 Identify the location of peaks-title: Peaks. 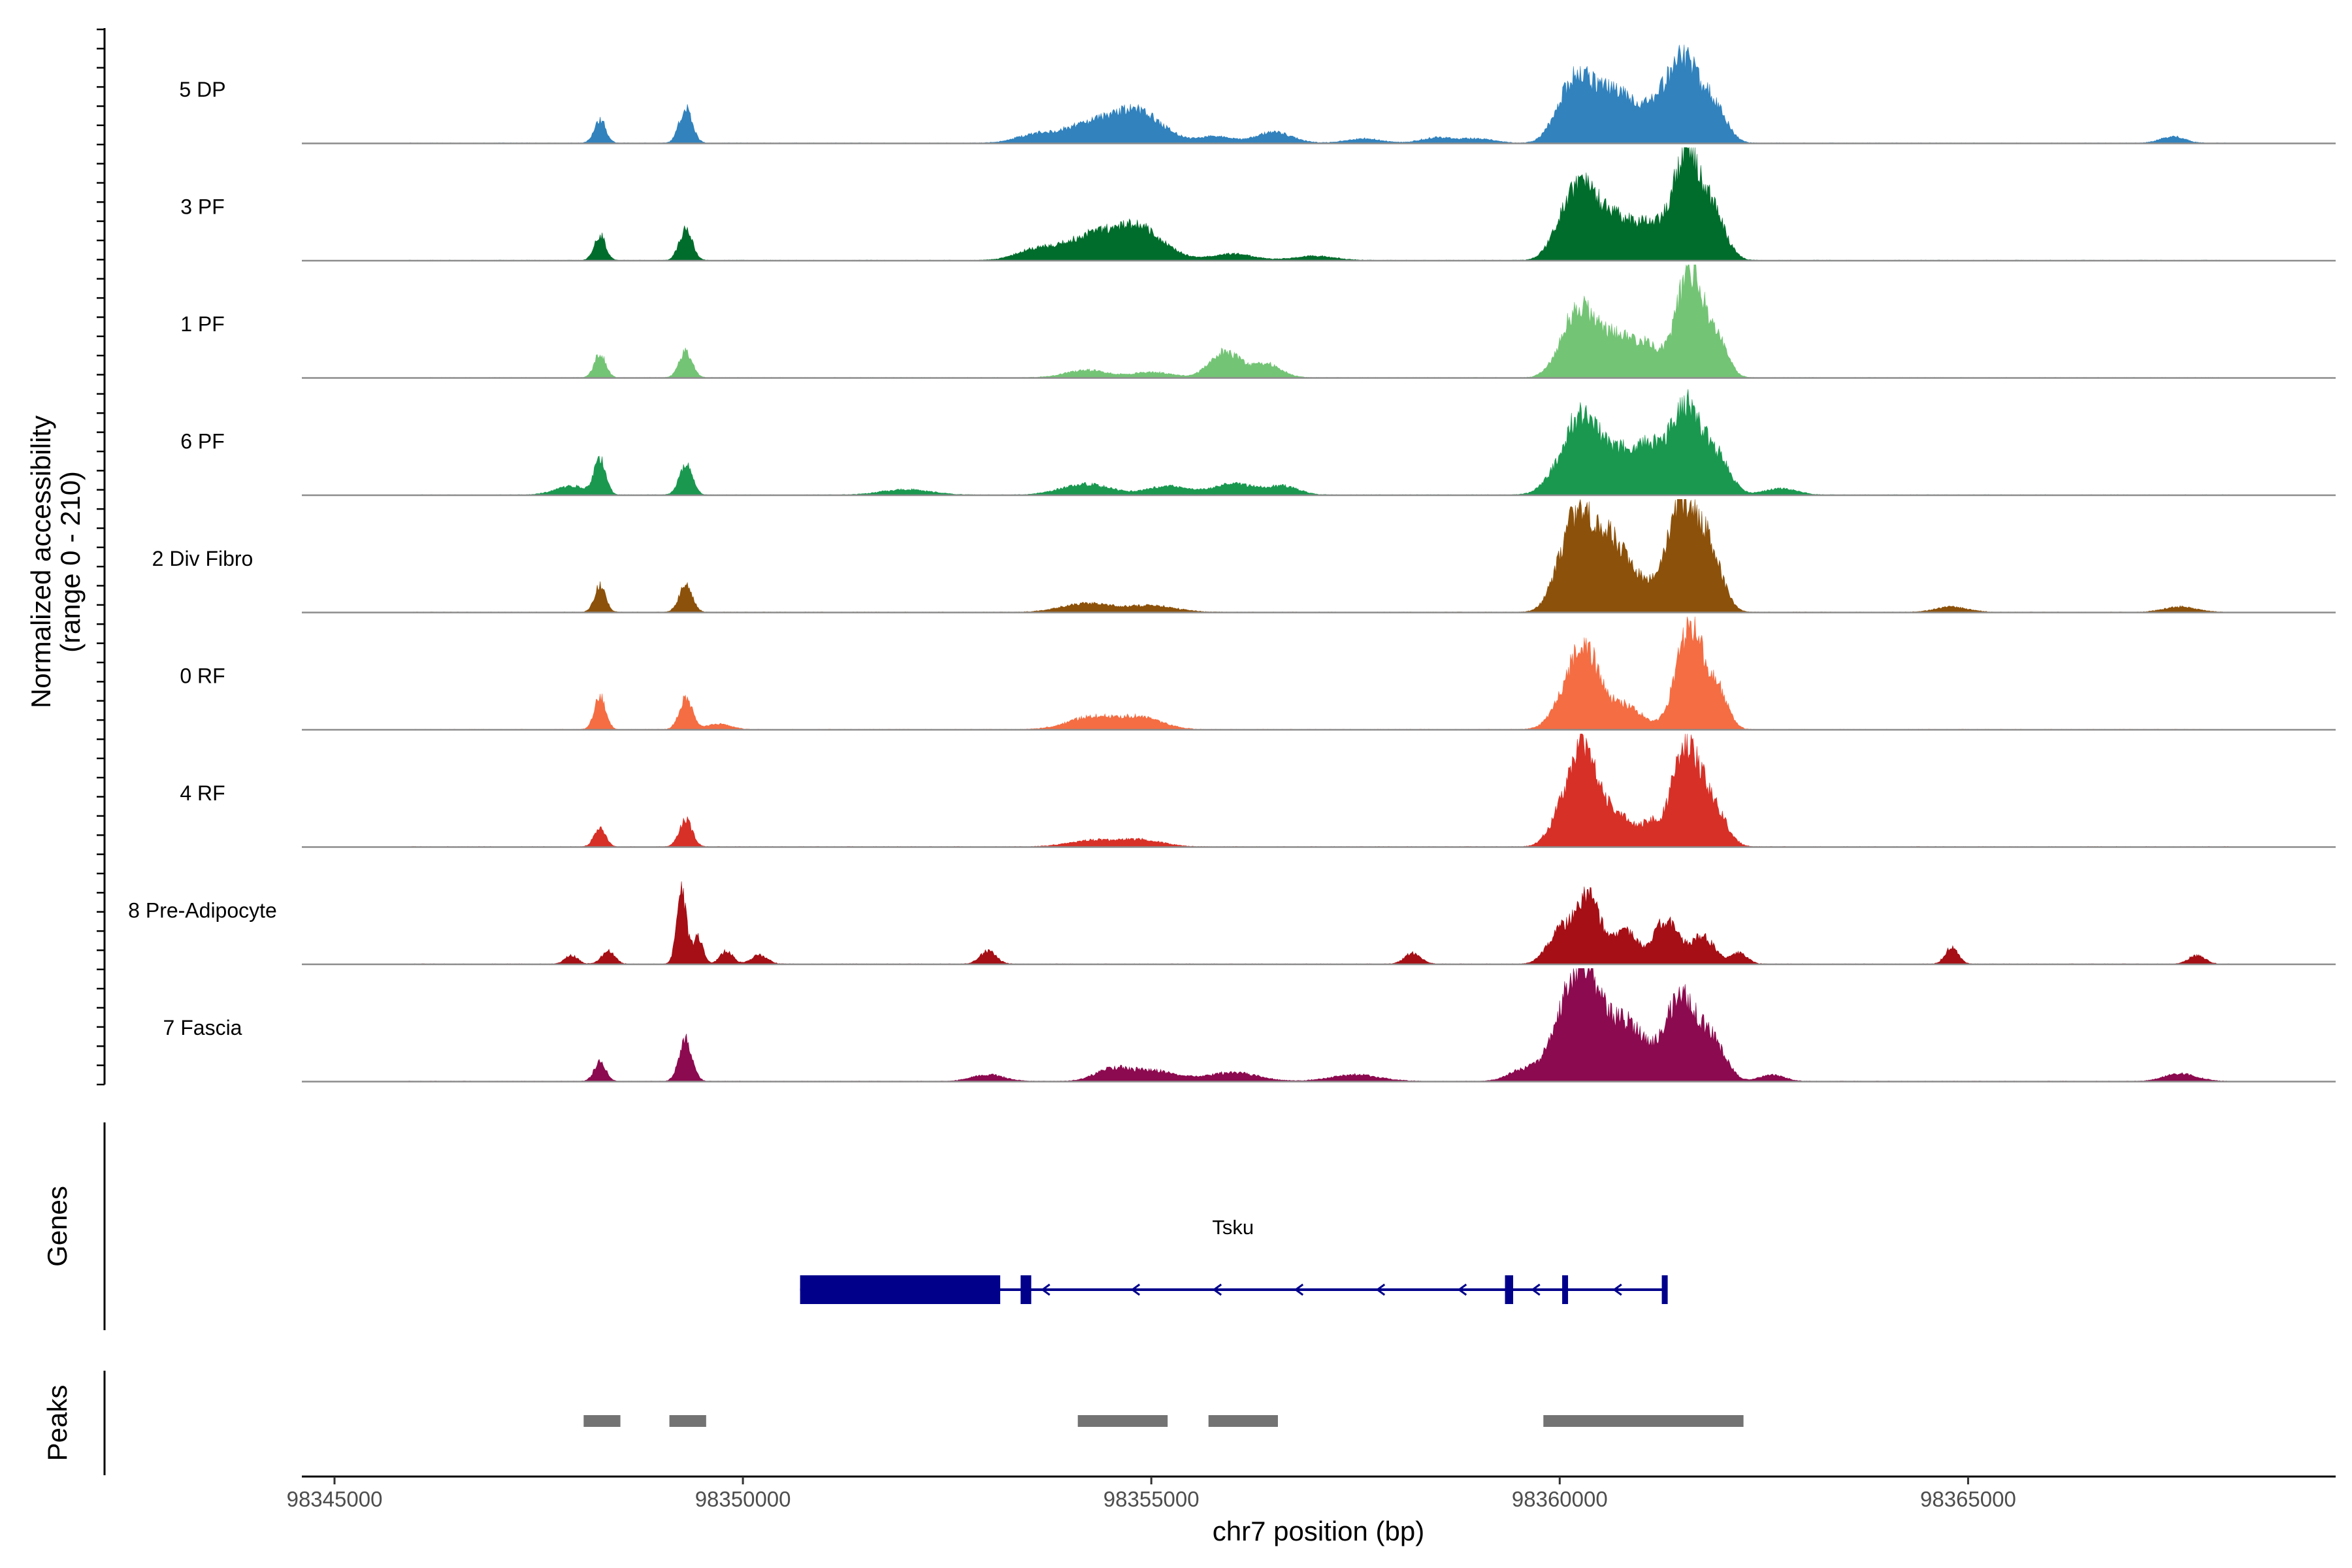
(57, 1423).